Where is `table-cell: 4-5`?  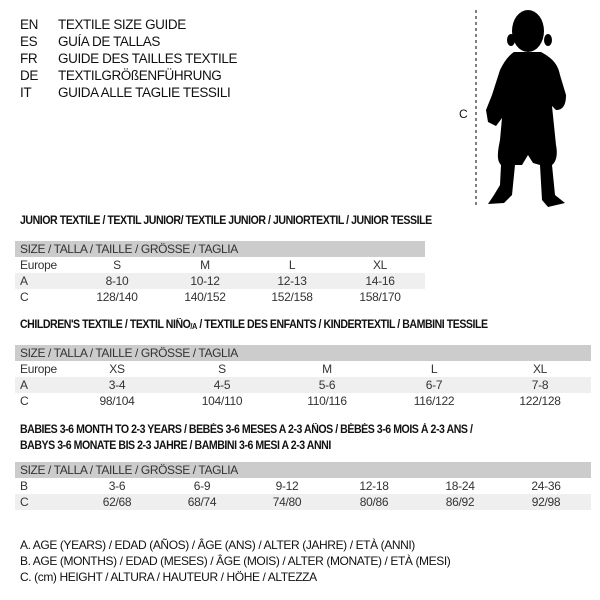 table-cell: 4-5 is located at coordinates (222, 385).